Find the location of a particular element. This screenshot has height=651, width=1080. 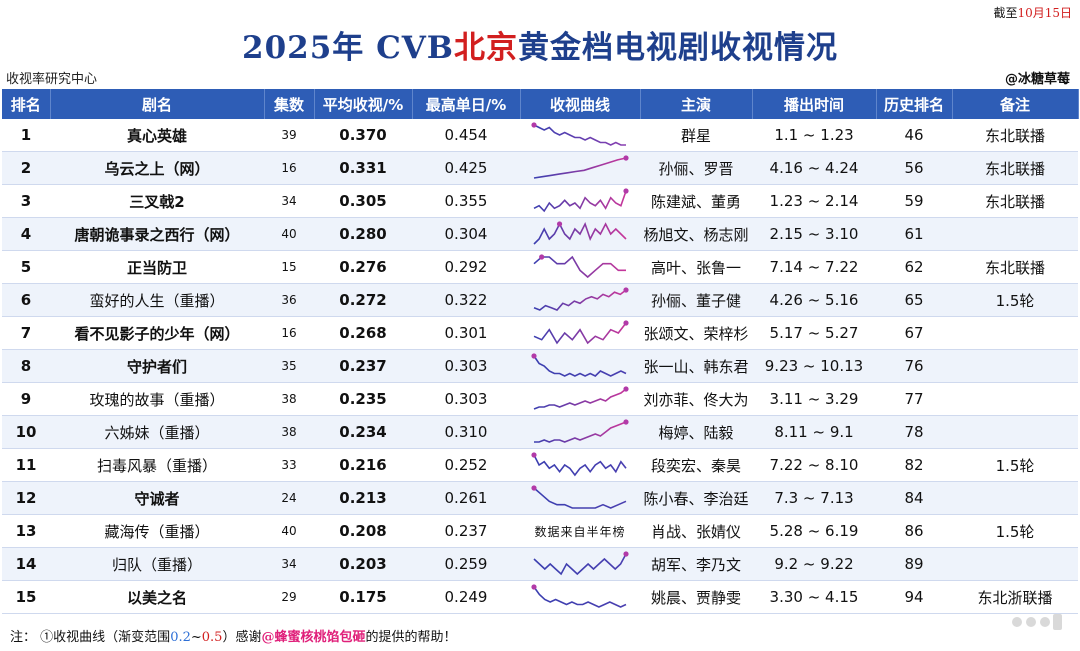

row-rank: 14 is located at coordinates (26, 564).